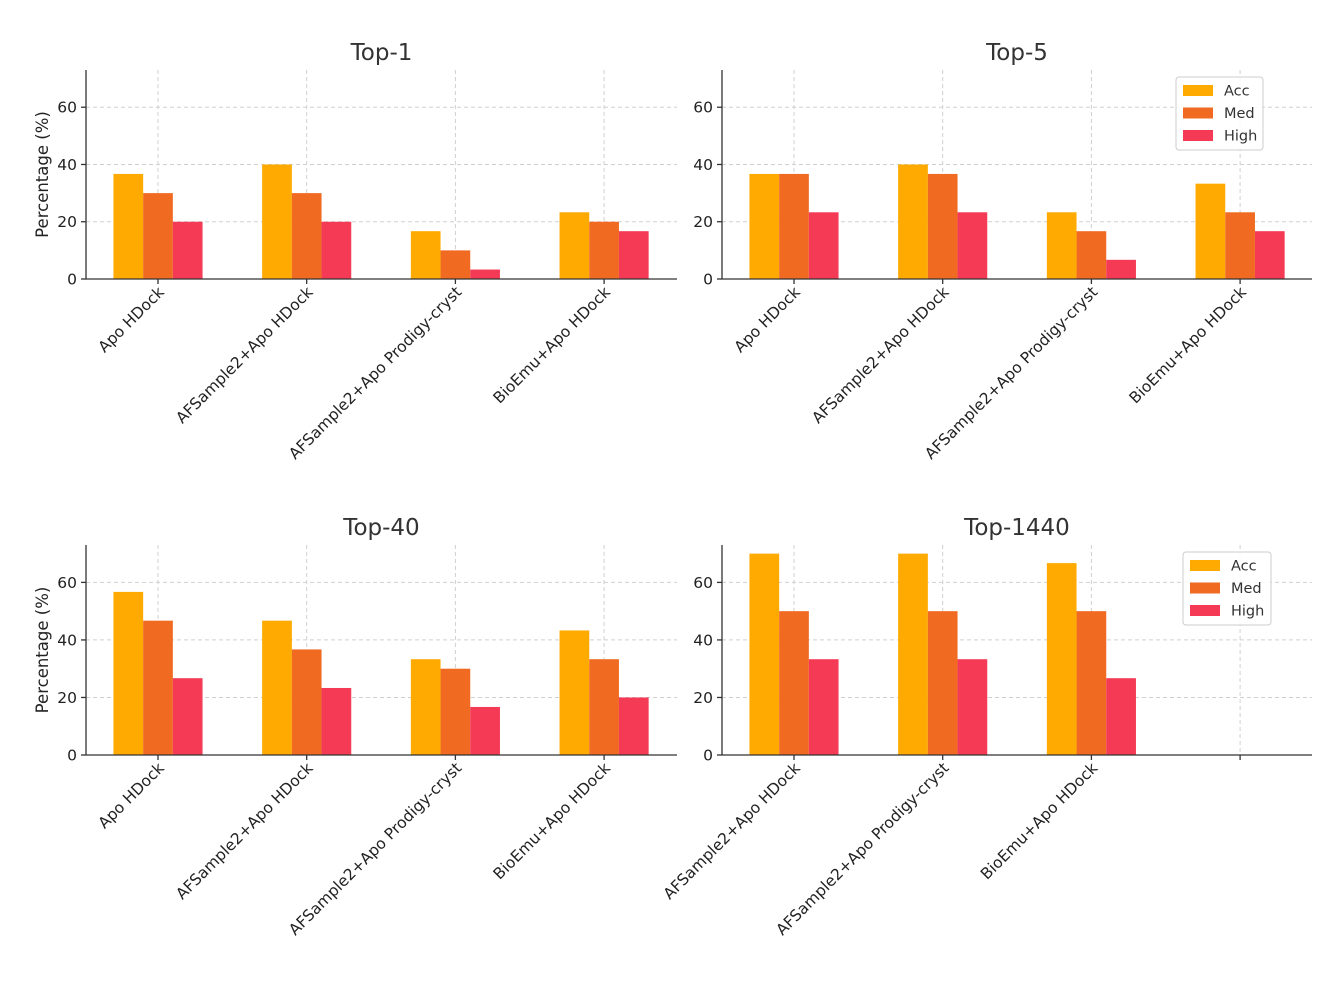 Image resolution: width=1335 pixels, height=1000 pixels. What do you see at coordinates (381, 53) in the screenshot?
I see `chart-title: Top-1` at bounding box center [381, 53].